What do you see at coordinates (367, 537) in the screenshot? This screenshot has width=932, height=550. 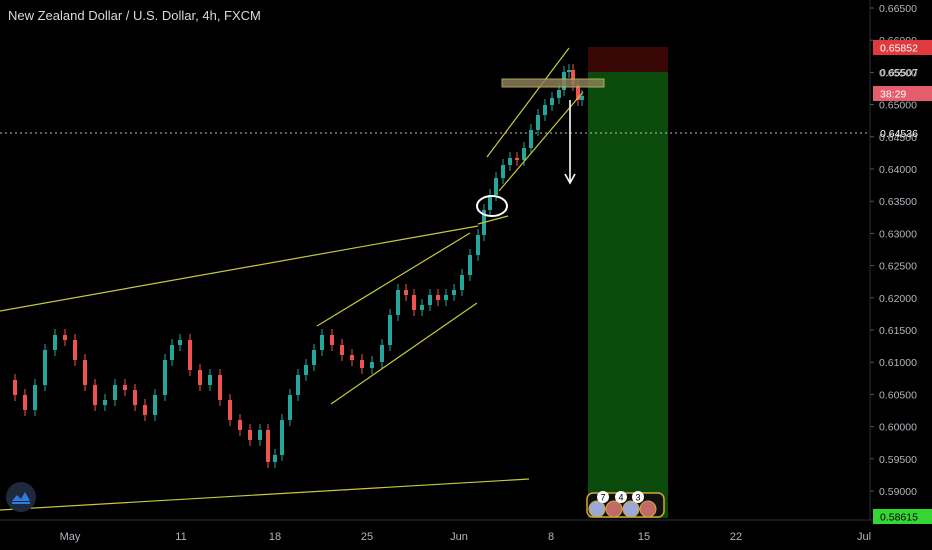 I see `time-label: 25` at bounding box center [367, 537].